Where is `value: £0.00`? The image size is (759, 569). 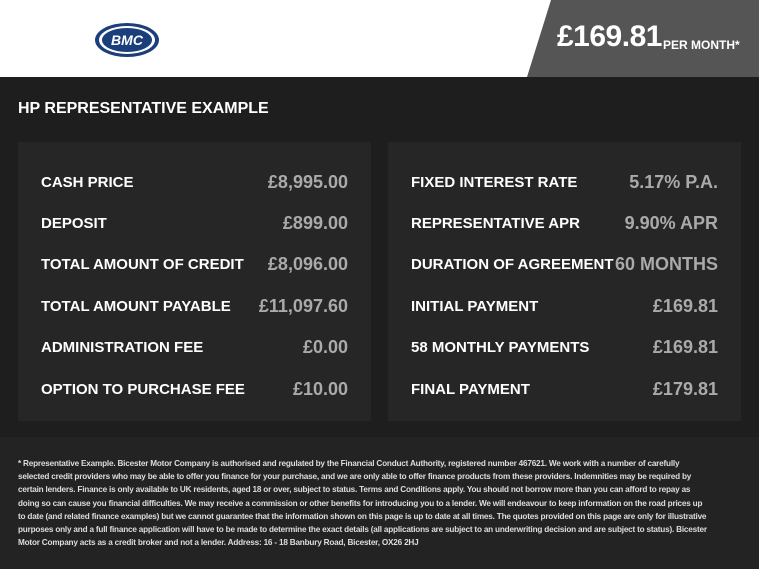
value: £0.00 is located at coordinates (325, 346).